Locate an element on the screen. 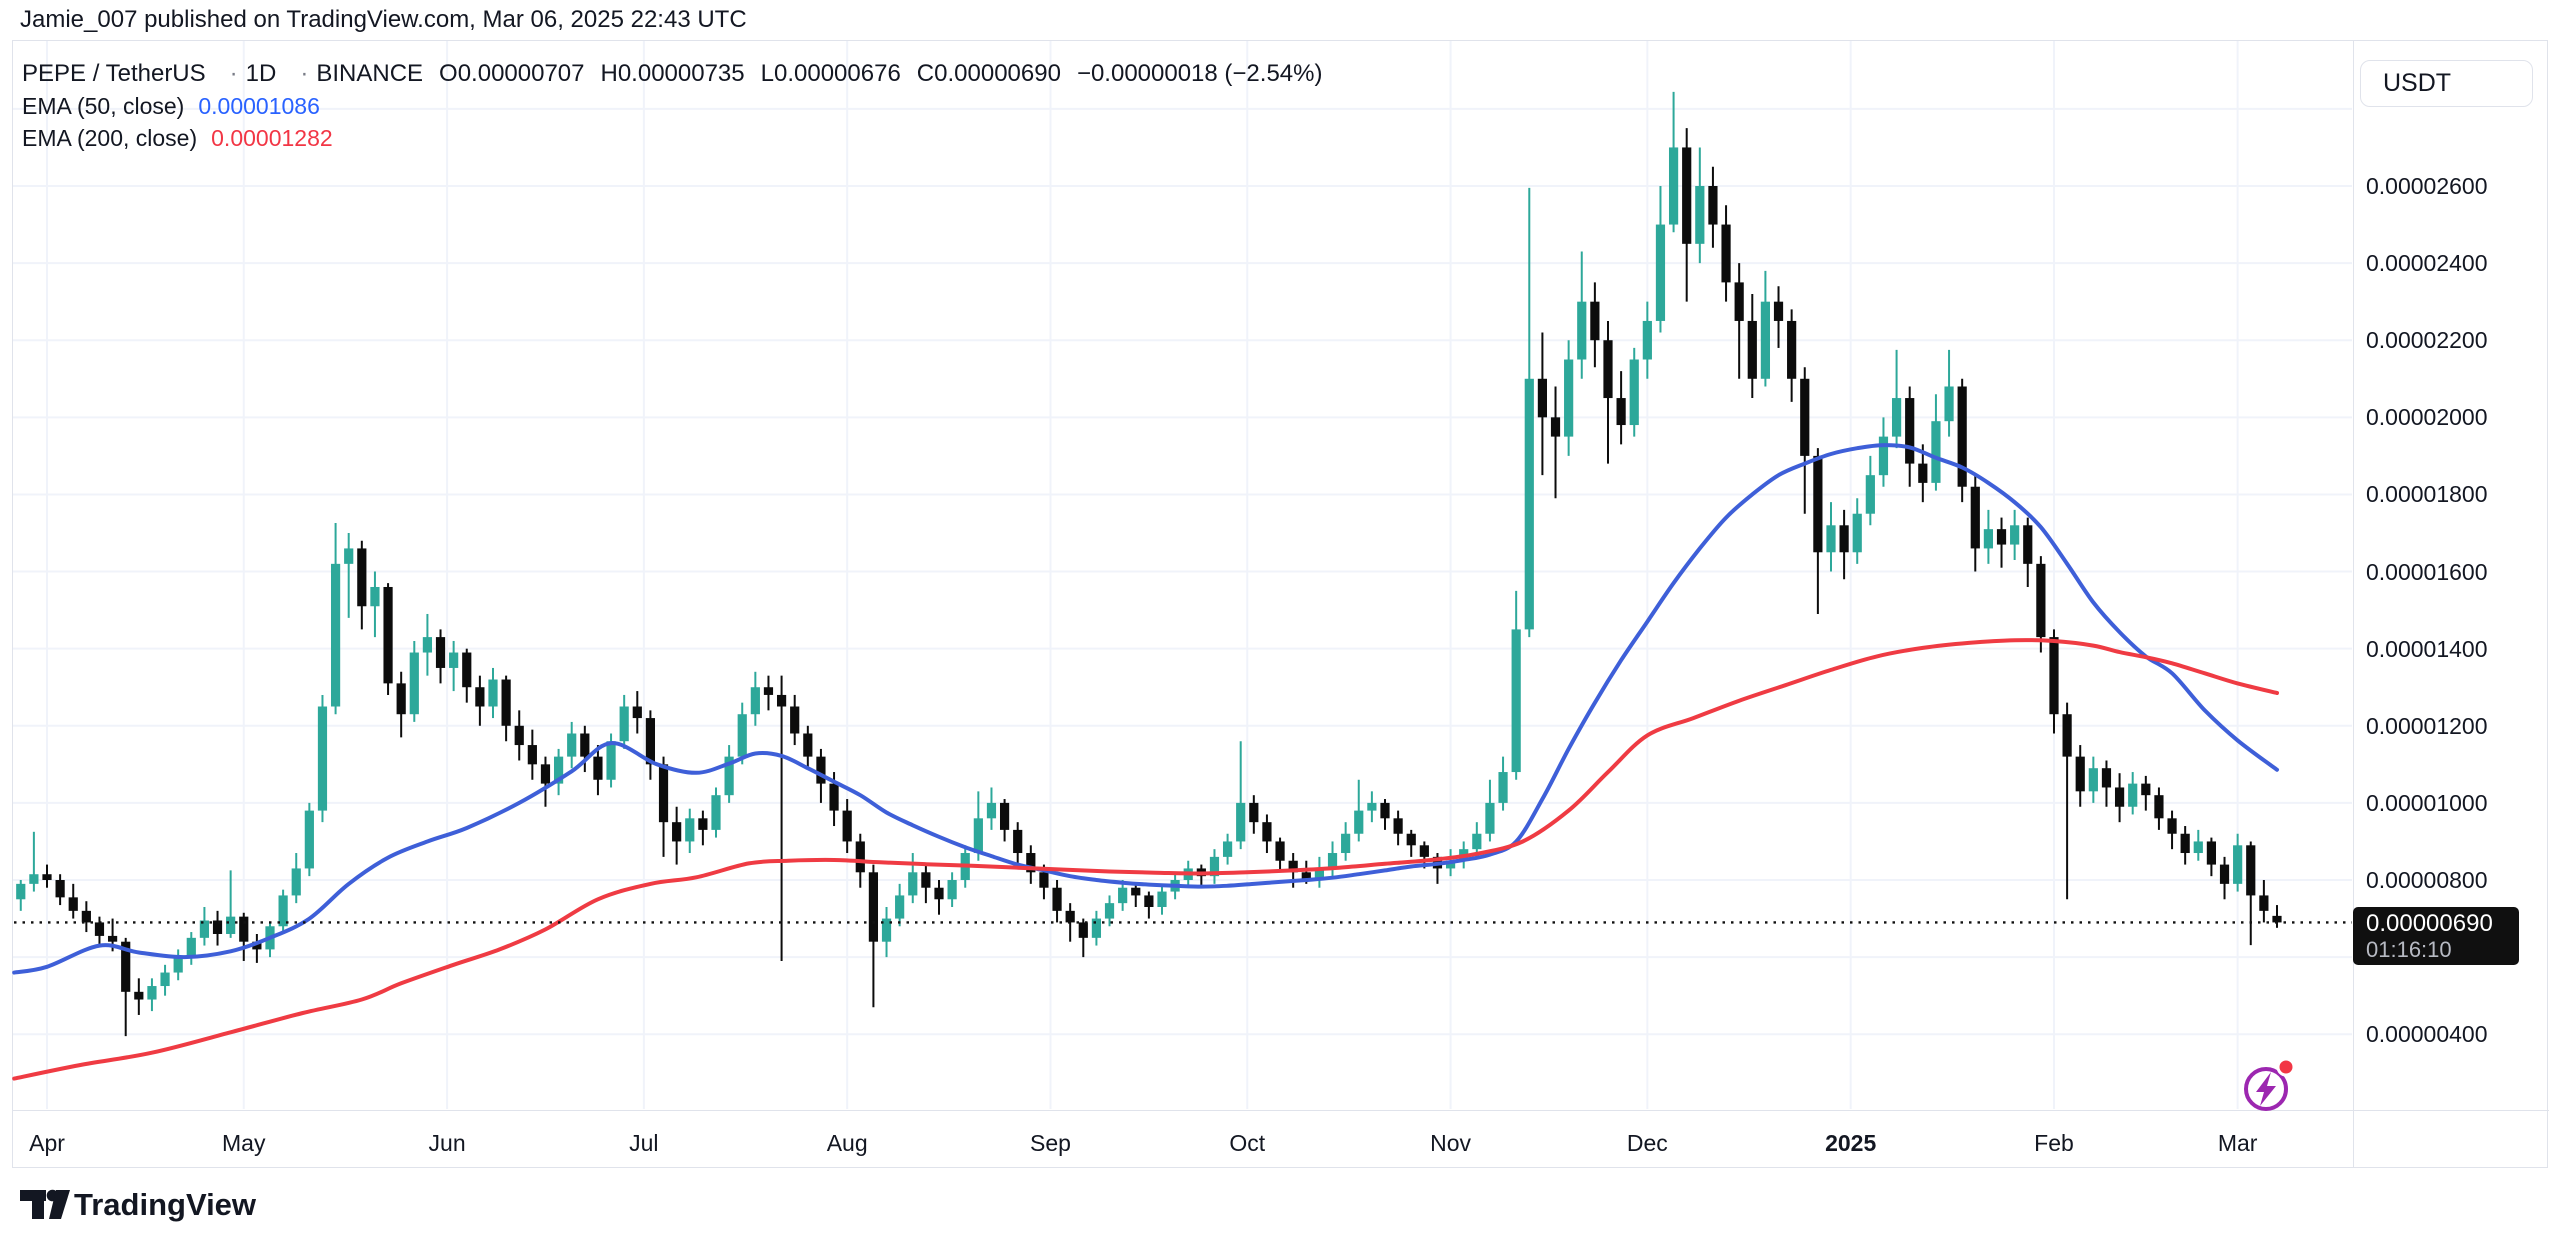  price-tick-label: 0.00001800 is located at coordinates (2427, 494).